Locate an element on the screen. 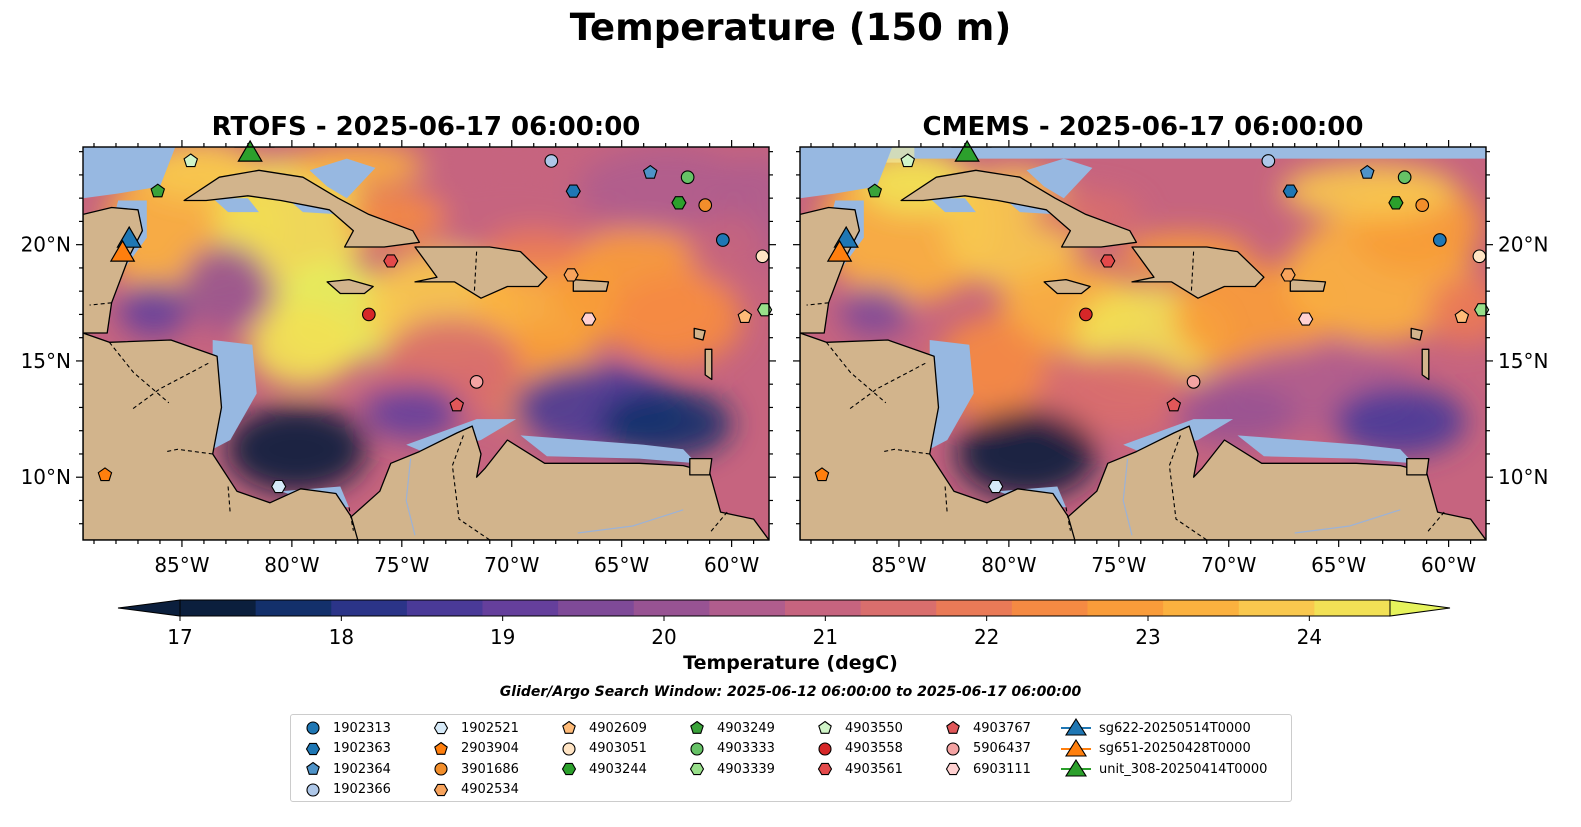 The image size is (1581, 827). legend-entry-5906437: 5906437 is located at coordinates (986, 749).